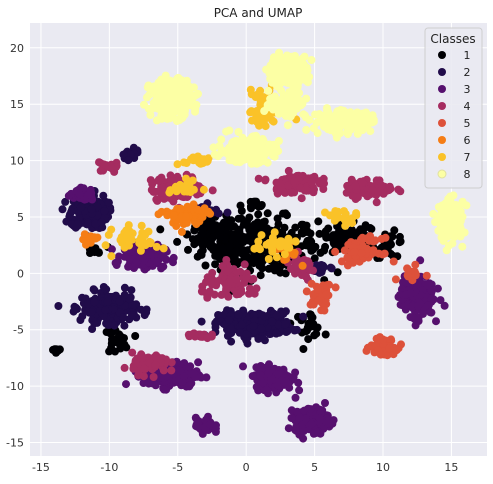  What do you see at coordinates (177, 467) in the screenshot?
I see `x-tick-label: -5` at bounding box center [177, 467].